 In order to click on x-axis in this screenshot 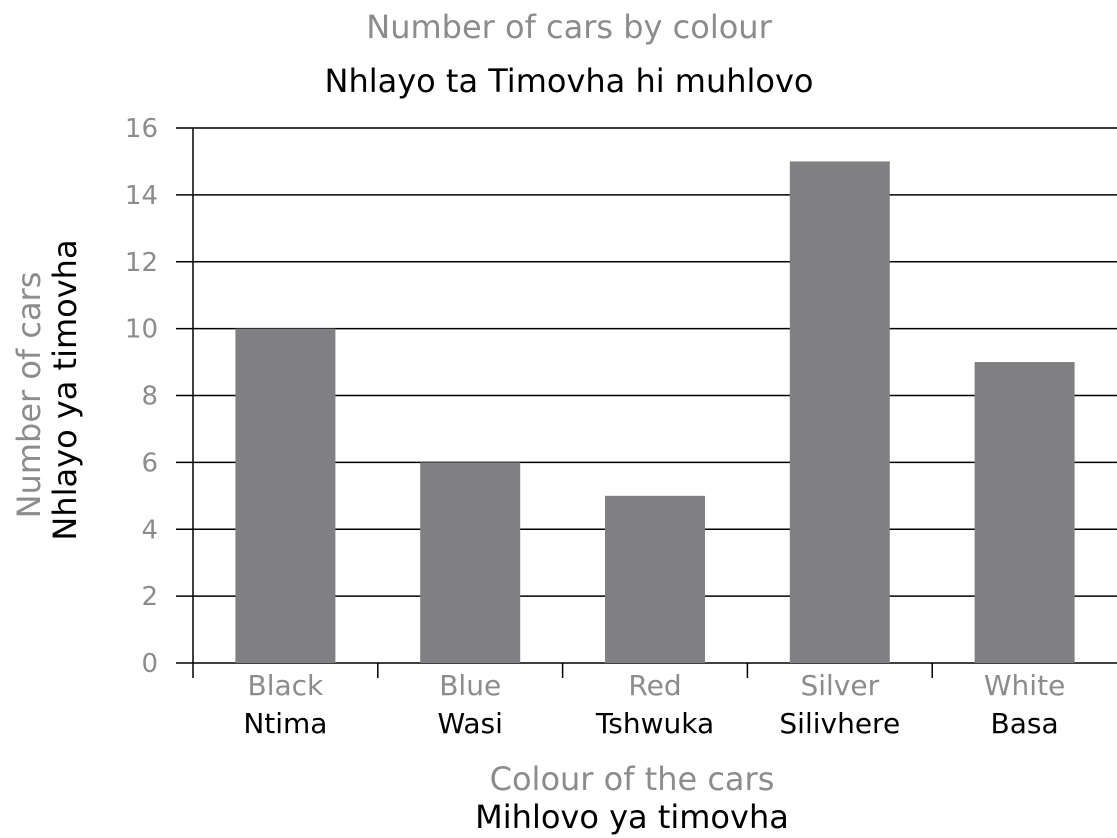, I will do `click(562, 670)`.